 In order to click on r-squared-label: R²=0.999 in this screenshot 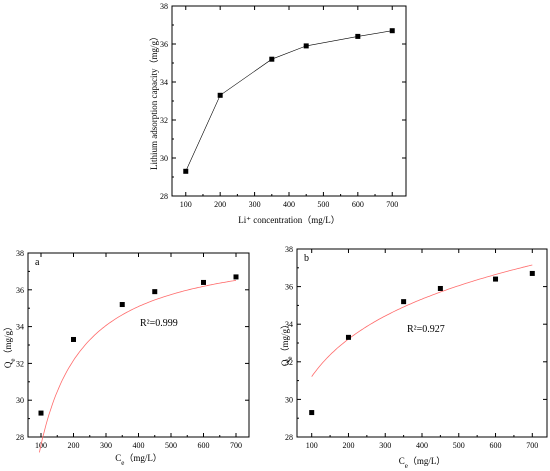, I will do `click(159, 323)`.